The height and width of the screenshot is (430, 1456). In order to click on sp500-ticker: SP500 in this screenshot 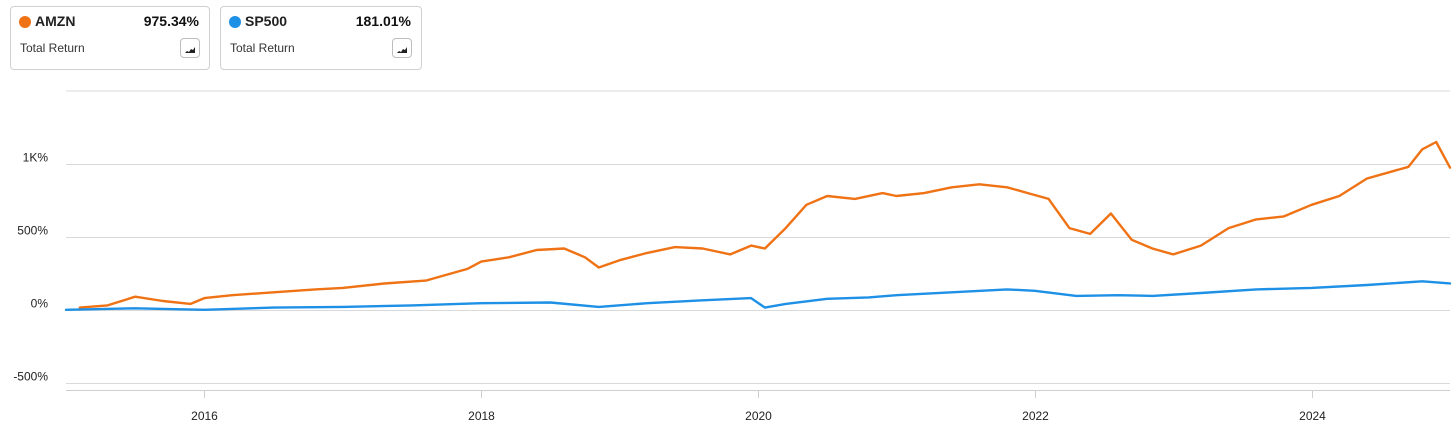, I will do `click(266, 21)`.